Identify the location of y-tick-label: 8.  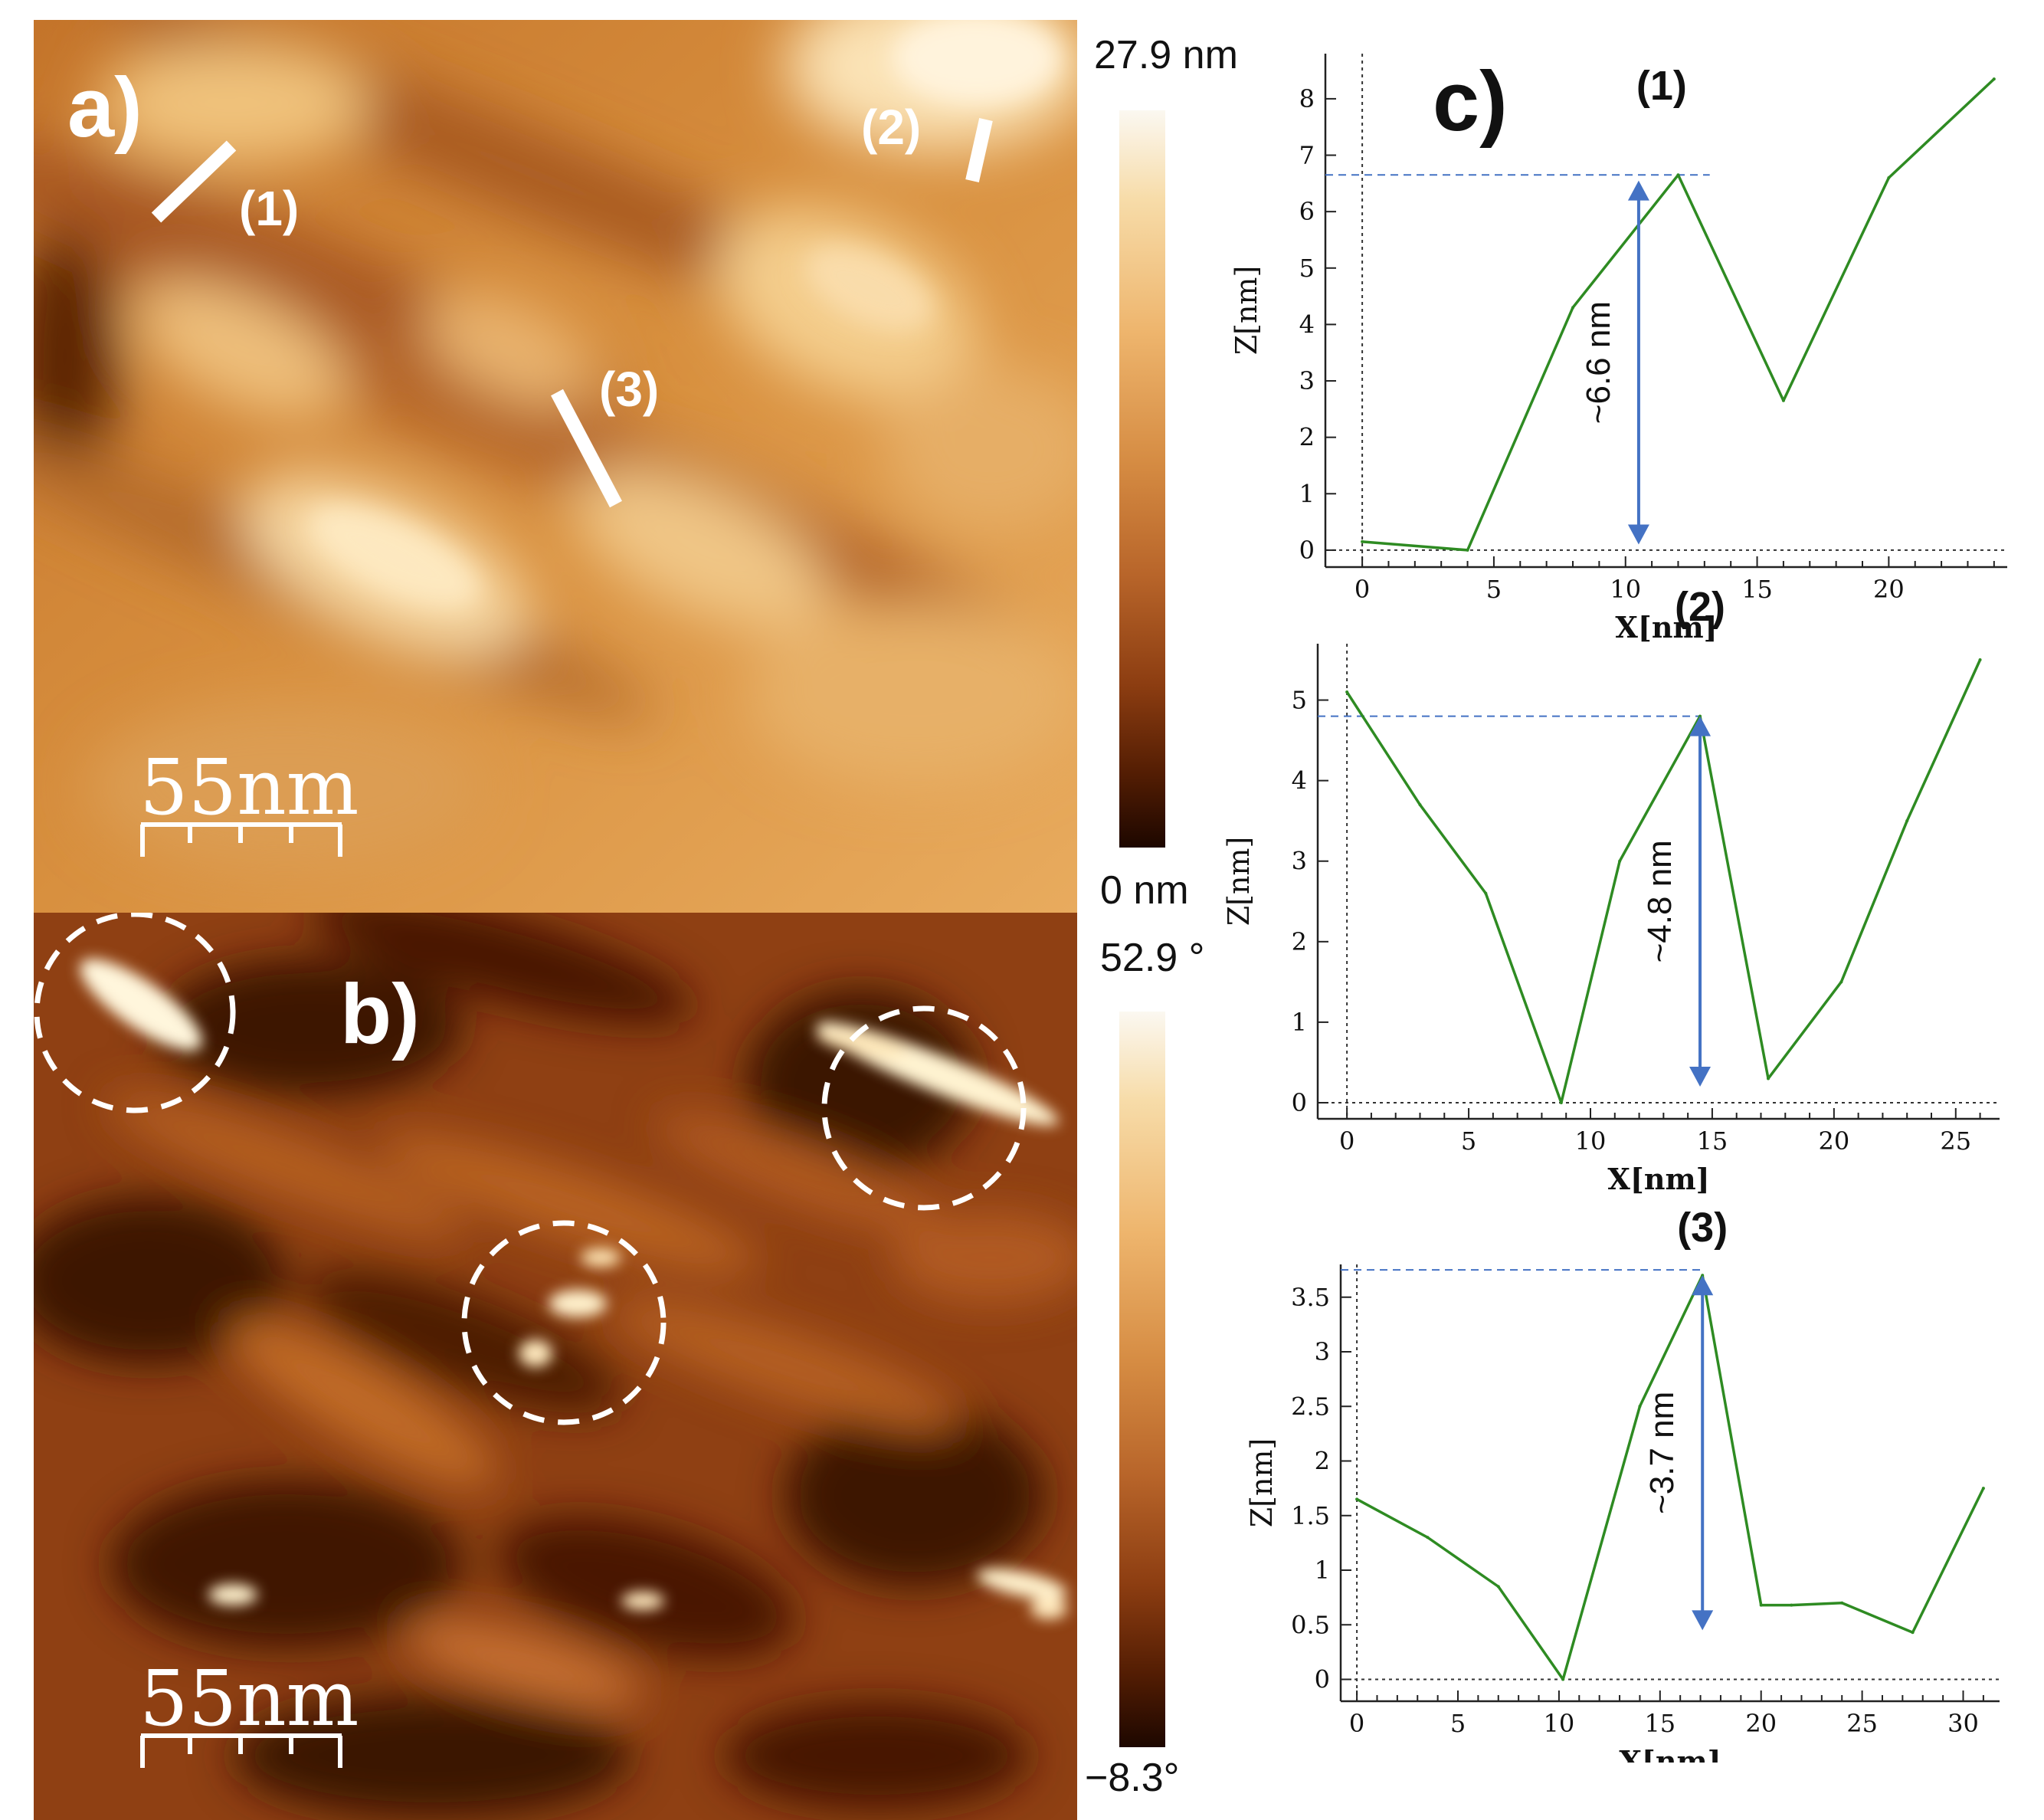
(1307, 98).